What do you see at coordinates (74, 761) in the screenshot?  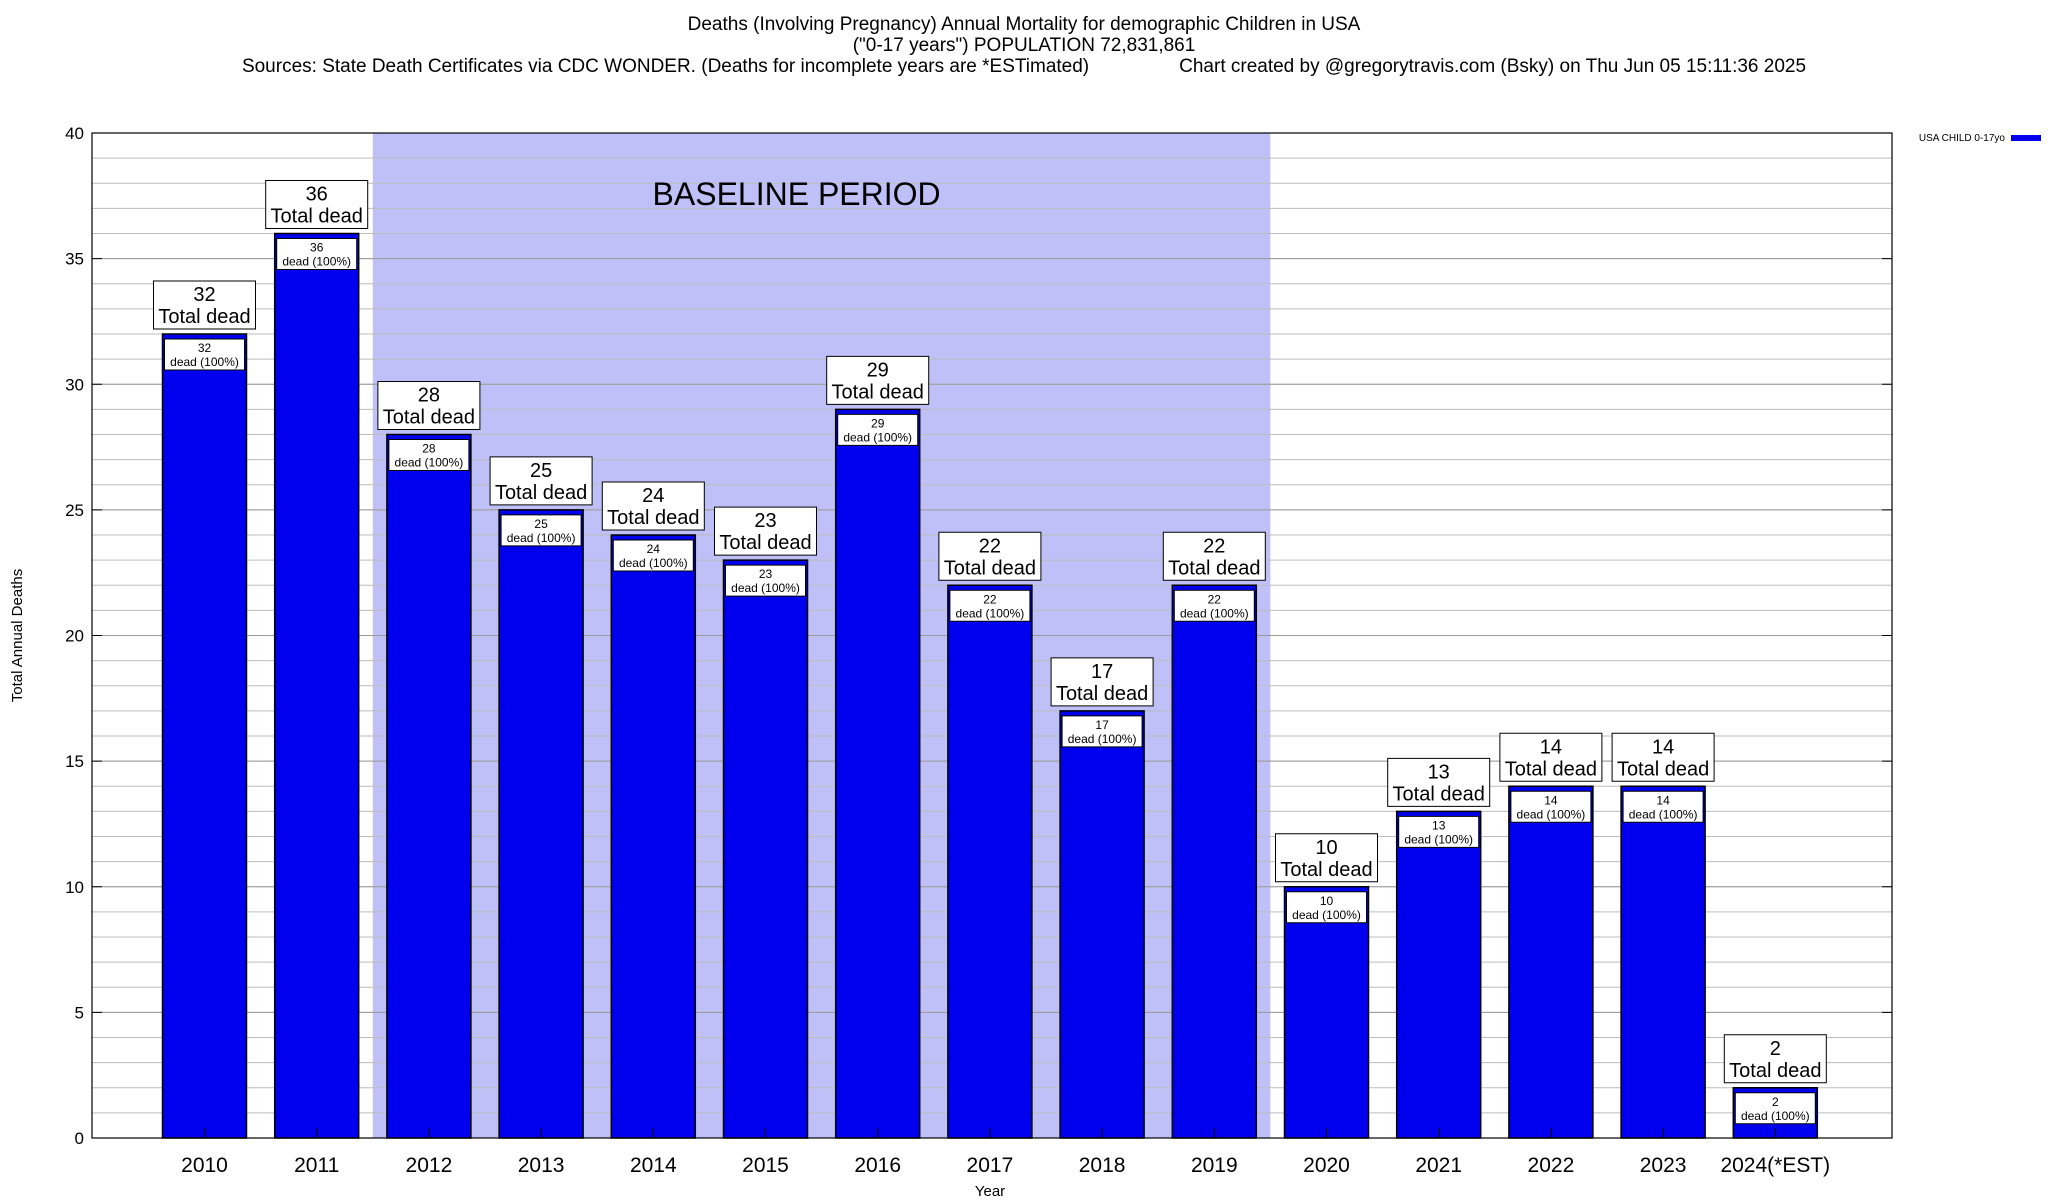 I see `y-tick-label: 15` at bounding box center [74, 761].